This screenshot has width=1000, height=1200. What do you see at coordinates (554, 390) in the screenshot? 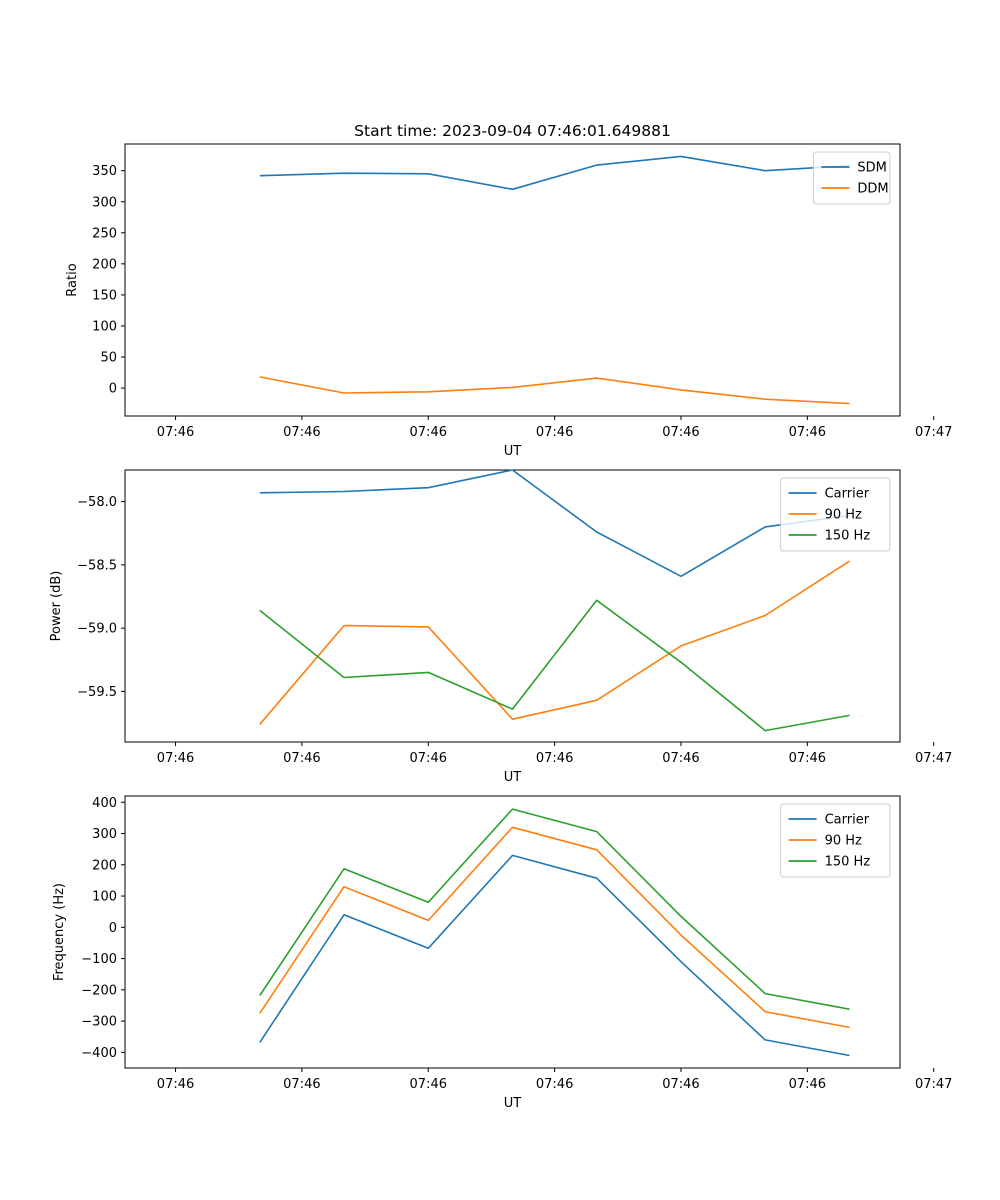
I see `series-line-ddm` at bounding box center [554, 390].